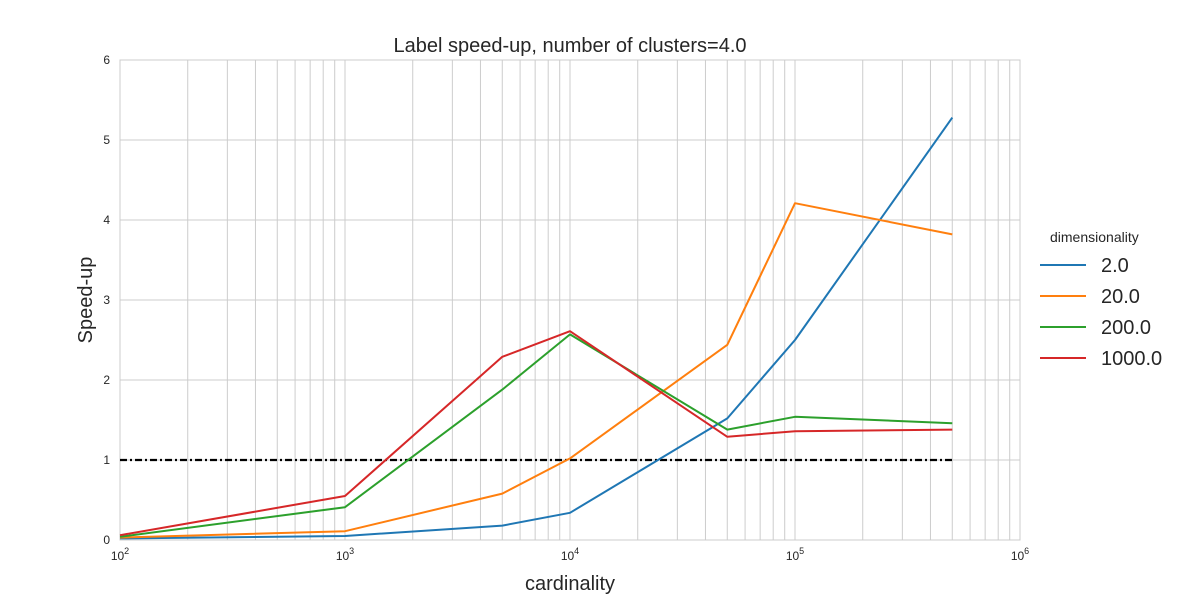 This screenshot has height=600, width=1200. Describe the element at coordinates (120, 554) in the screenshot. I see `x-tick-label: 10²` at that location.